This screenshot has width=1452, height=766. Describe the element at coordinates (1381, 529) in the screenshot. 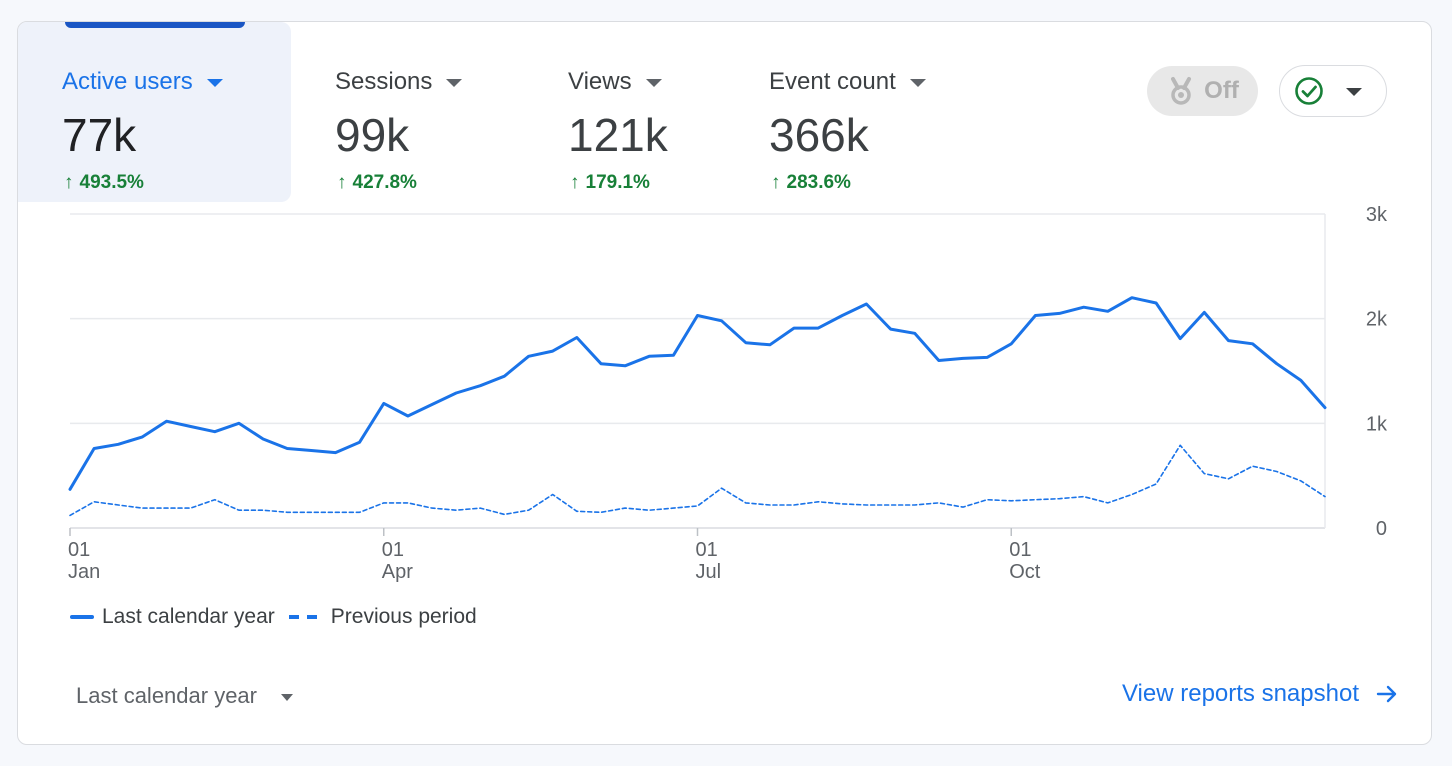

I see `y-tick-label: 0` at that location.